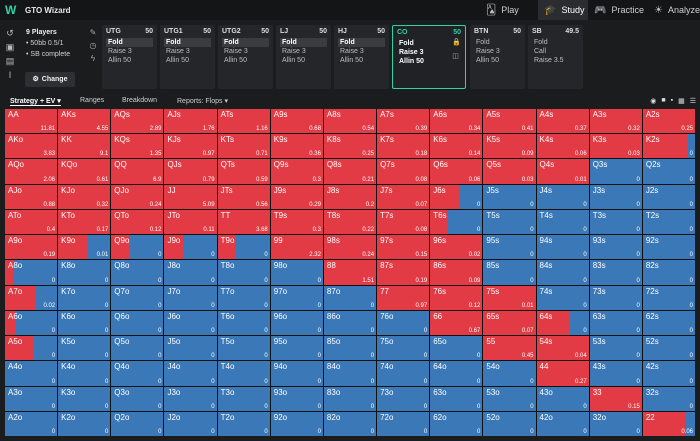 This screenshot has width=700, height=441. I want to click on hand-cell-83s: 83s 0, so click(615, 272).